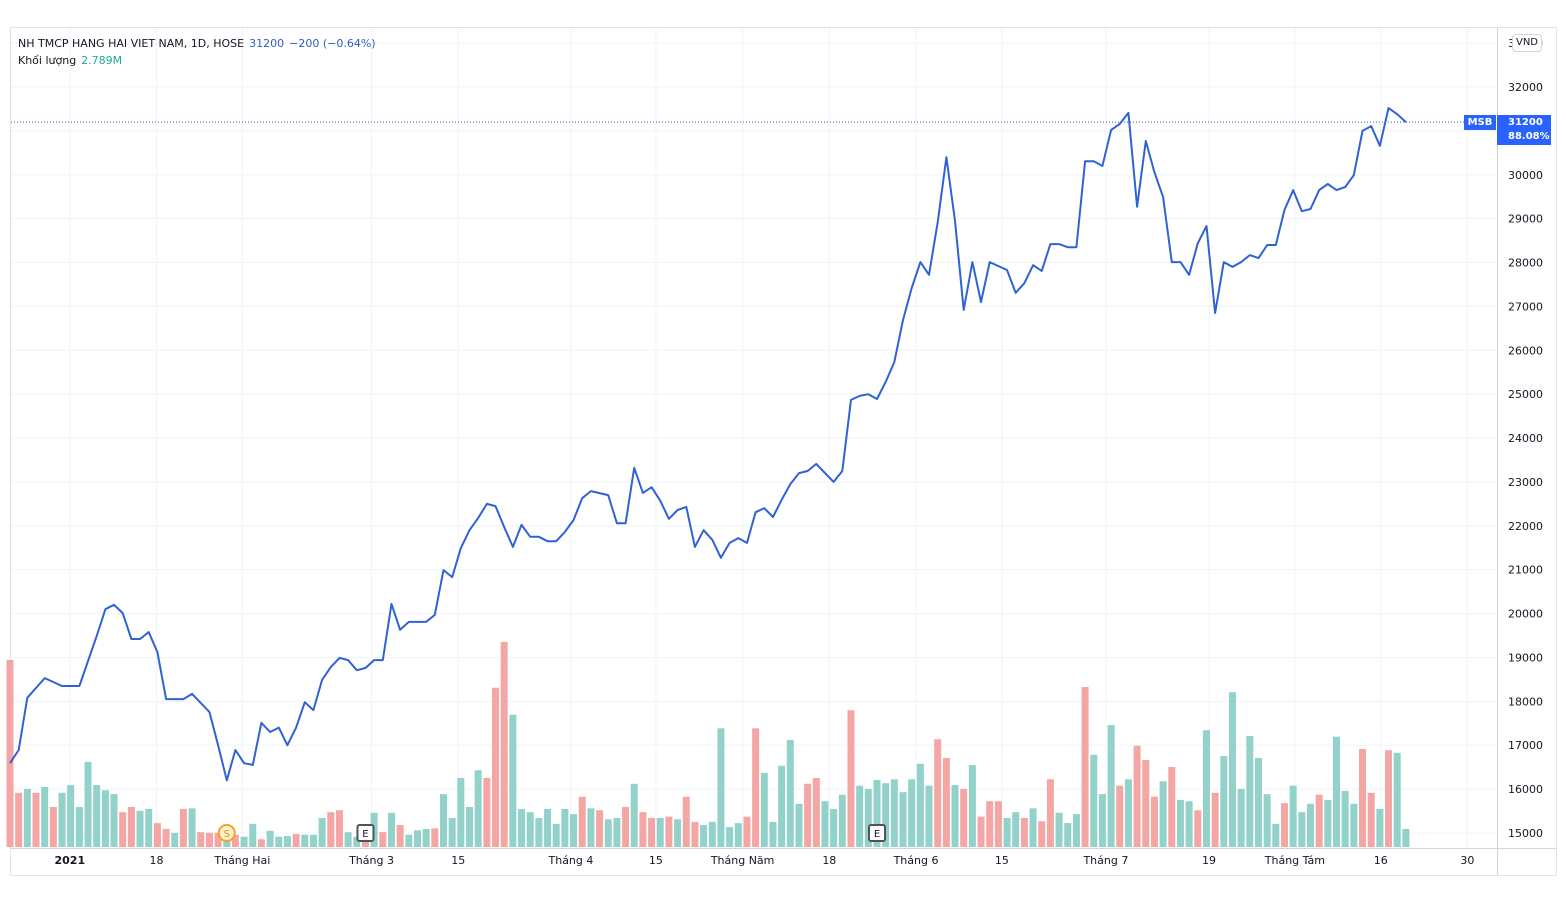 This screenshot has height=910, width=1566. What do you see at coordinates (1525, 219) in the screenshot?
I see `y-tick-label: 29000` at bounding box center [1525, 219].